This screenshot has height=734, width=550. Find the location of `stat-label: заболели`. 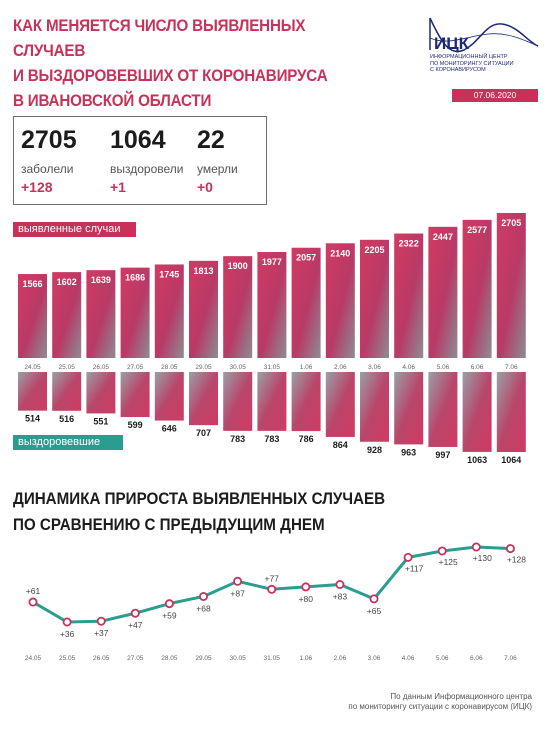

stat-label: заболели is located at coordinates (47, 169).